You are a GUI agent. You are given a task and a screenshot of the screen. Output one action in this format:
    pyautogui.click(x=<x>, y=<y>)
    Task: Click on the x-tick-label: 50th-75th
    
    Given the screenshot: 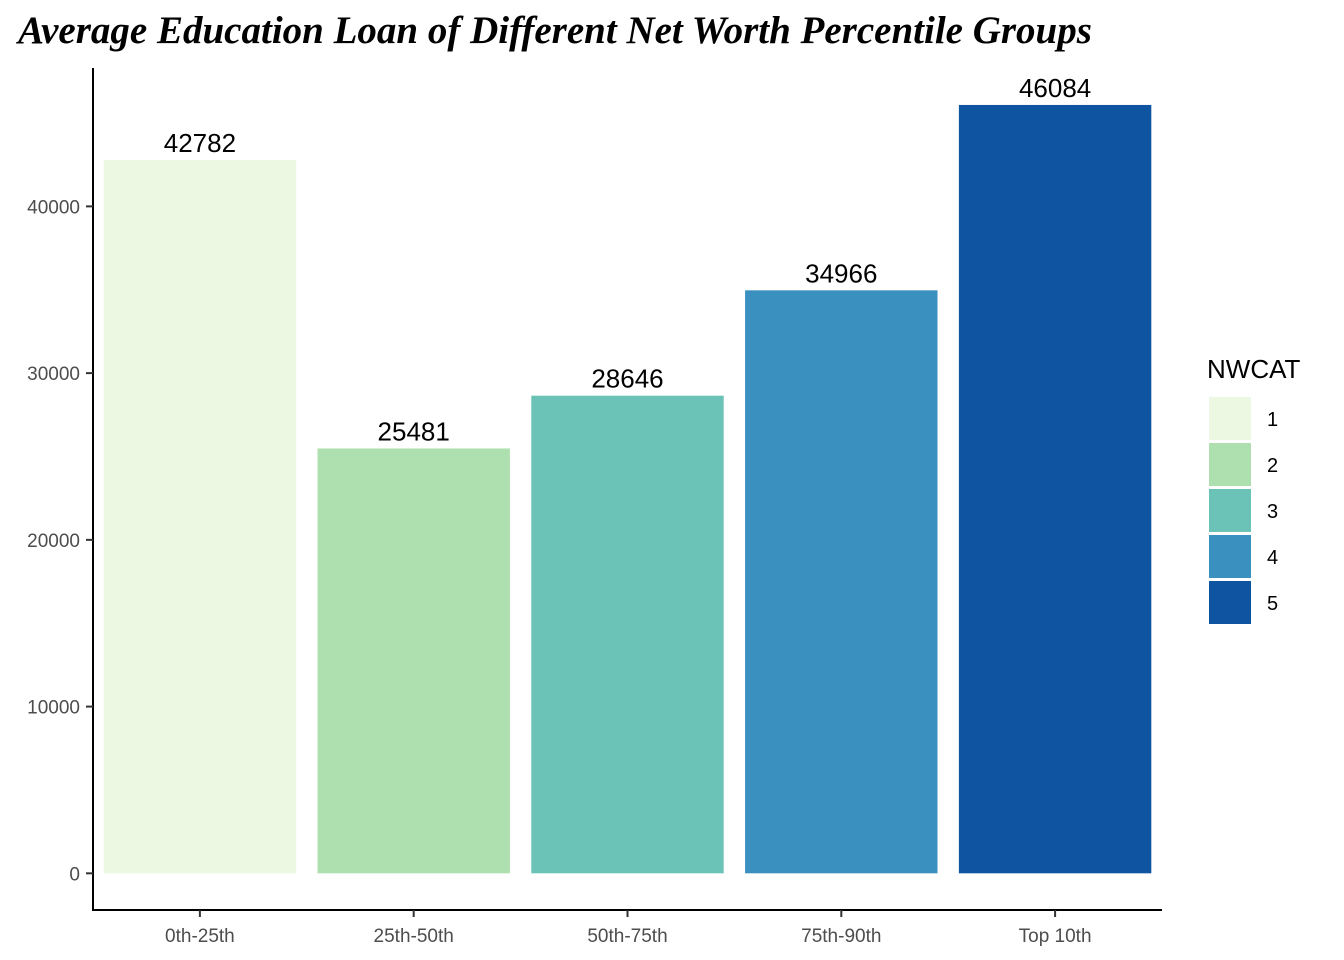 What is the action you would take?
    pyautogui.click(x=627, y=936)
    